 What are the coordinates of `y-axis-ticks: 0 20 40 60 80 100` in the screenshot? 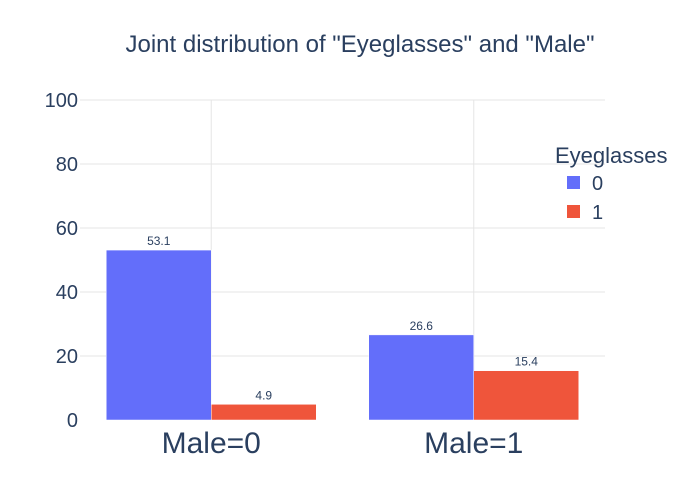 It's located at (61, 261).